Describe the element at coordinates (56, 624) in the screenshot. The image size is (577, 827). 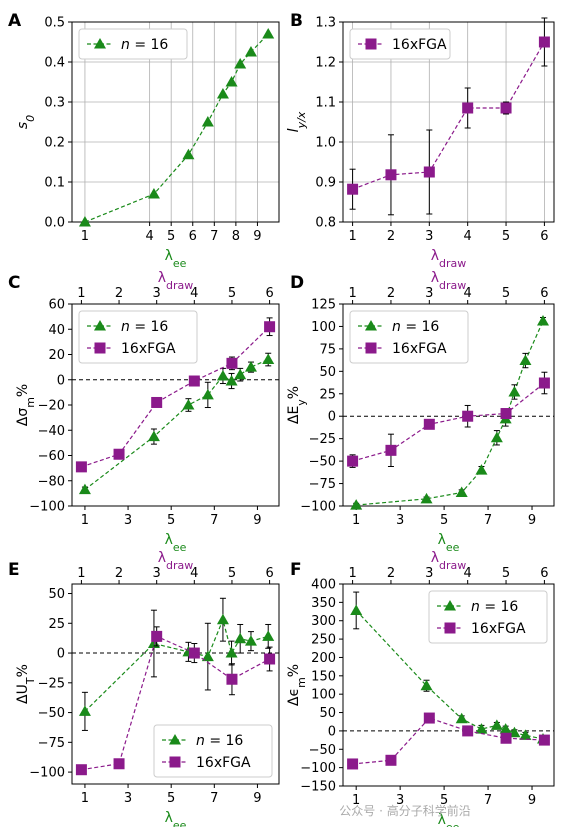
I see `y-tick-label: 25` at that location.